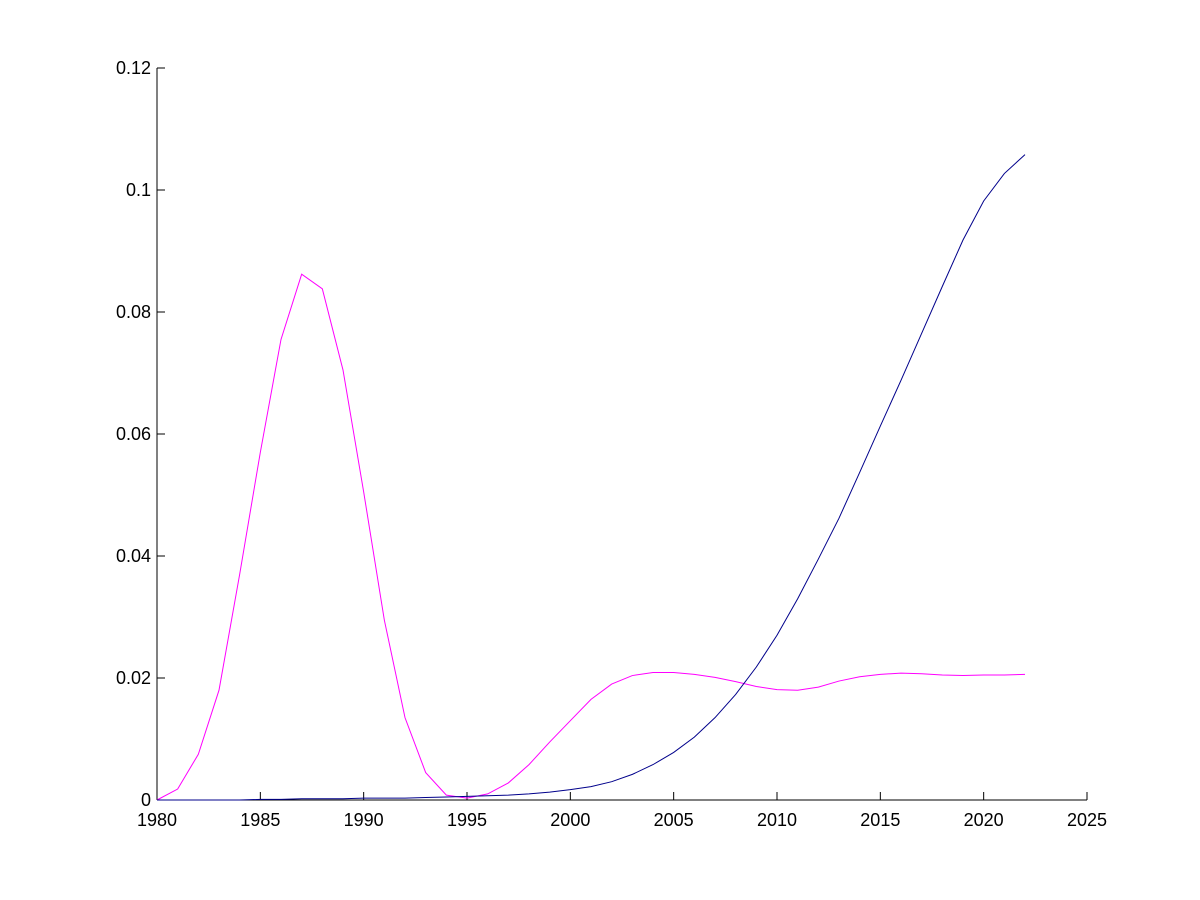  Describe the element at coordinates (467, 820) in the screenshot. I see `x-tick-label: 1995` at that location.